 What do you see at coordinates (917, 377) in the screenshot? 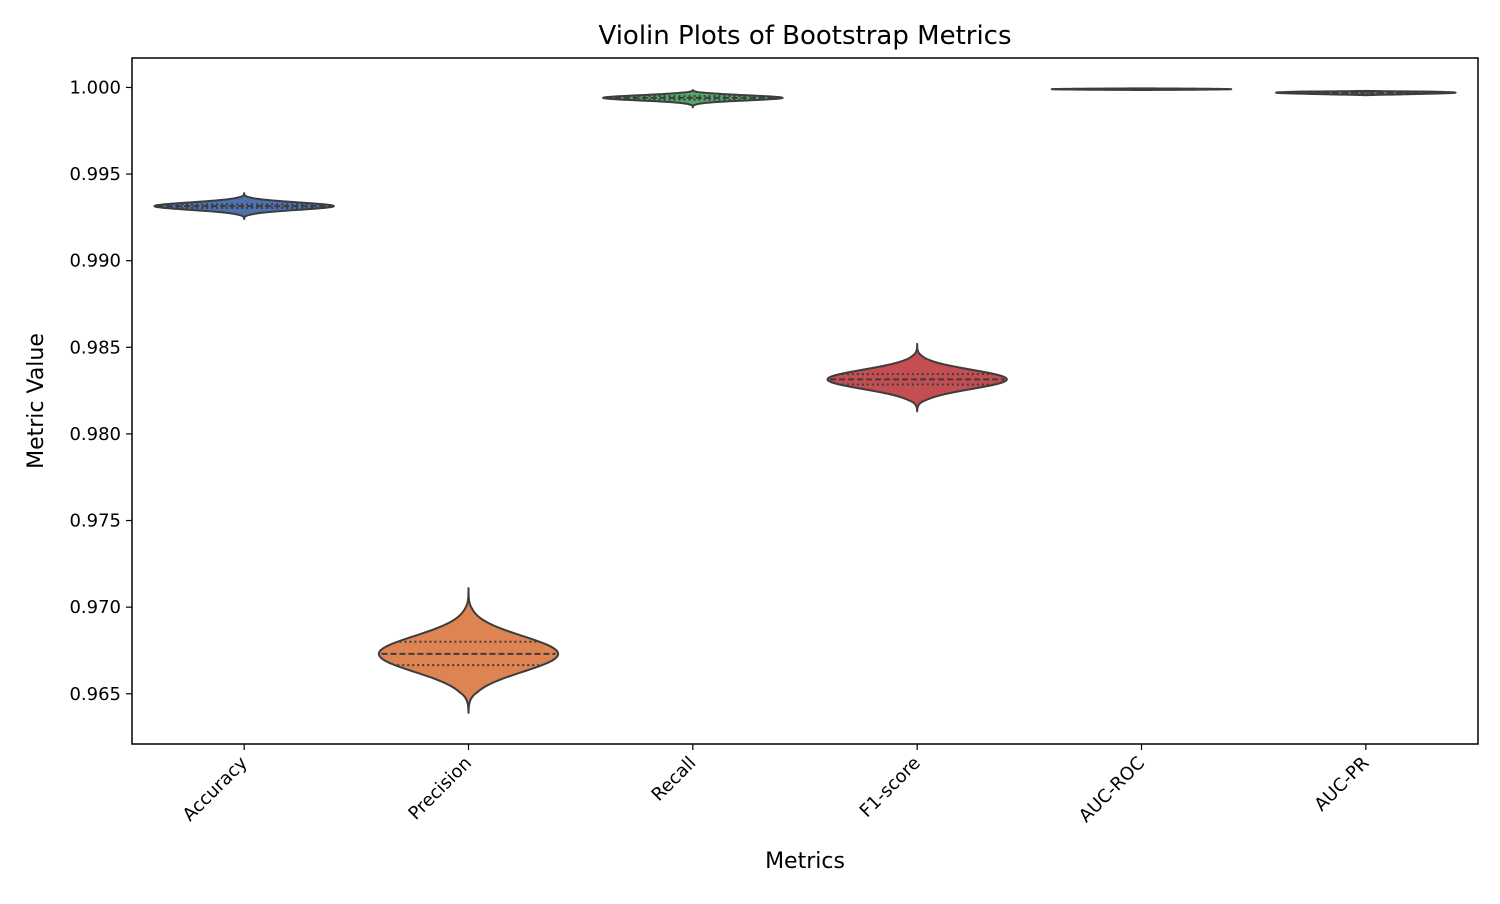
I see `violin-f1-score` at bounding box center [917, 377].